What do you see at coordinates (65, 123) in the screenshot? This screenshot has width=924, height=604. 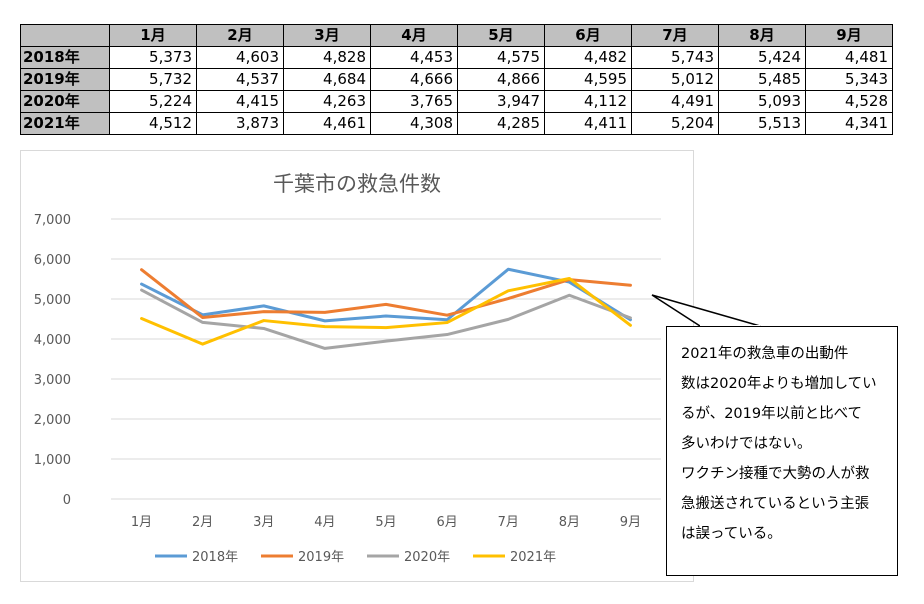 I see `year-label: 2021年` at bounding box center [65, 123].